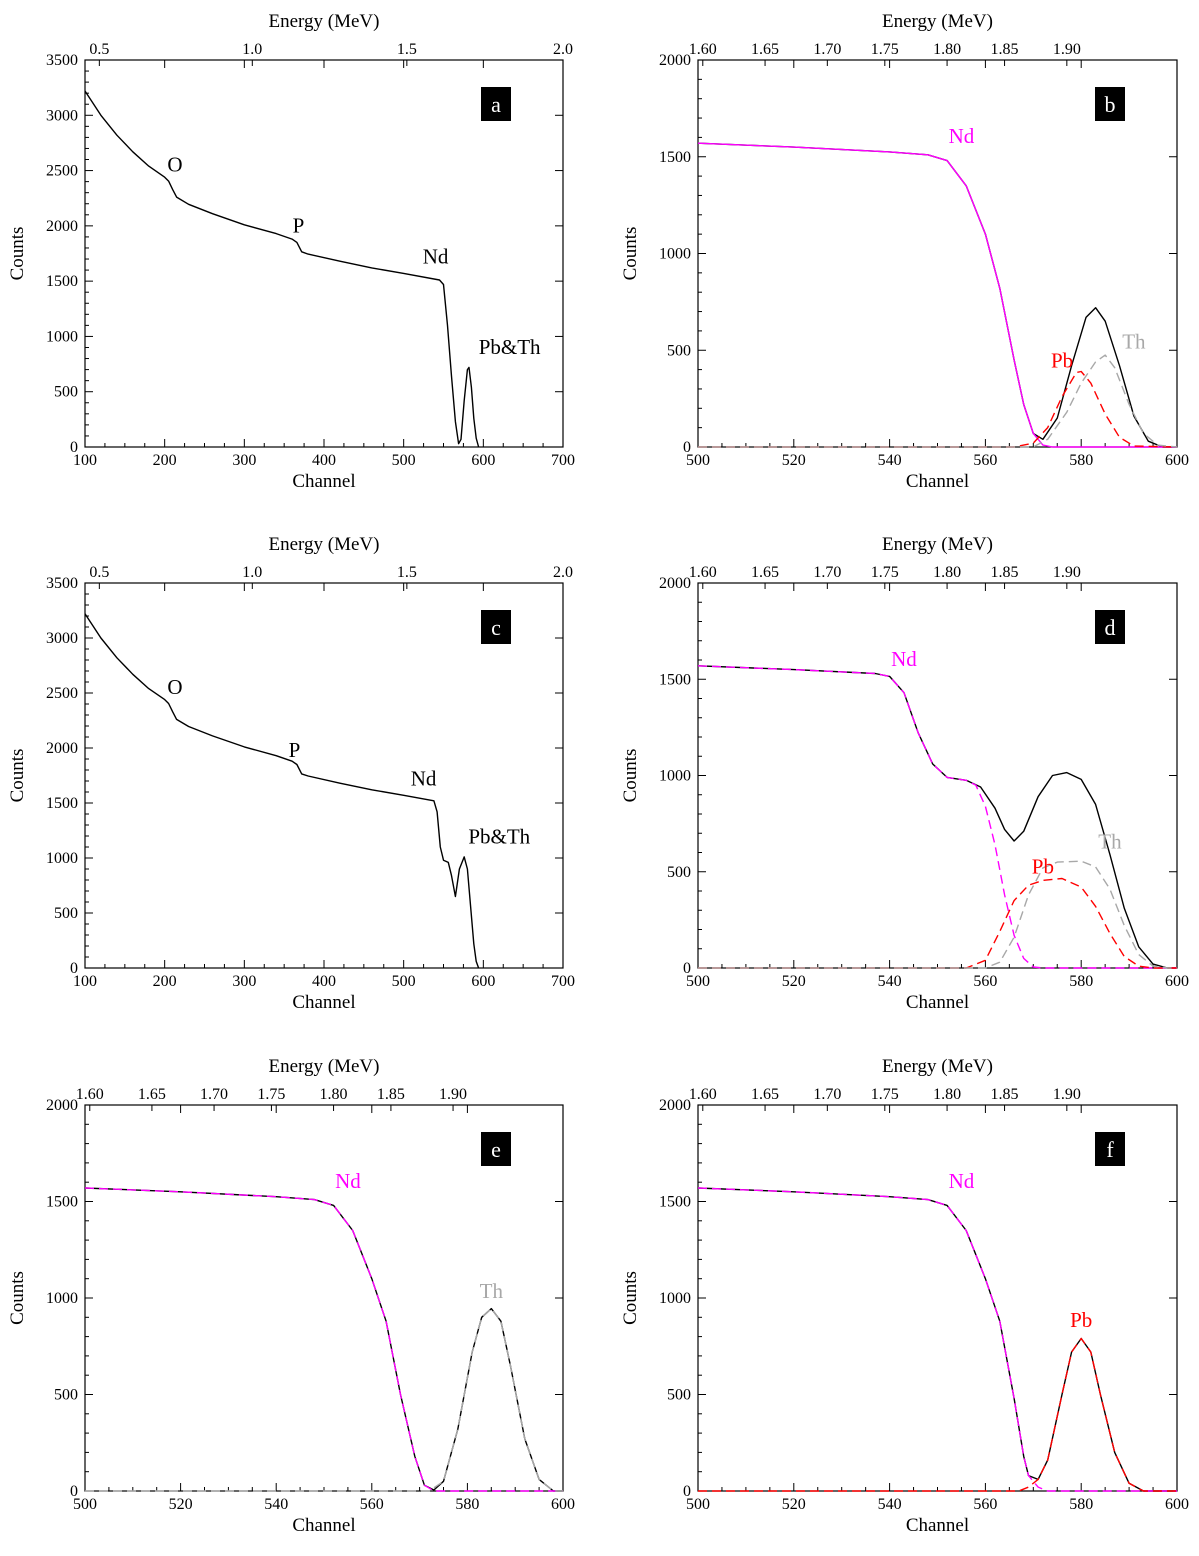 The width and height of the screenshot is (1199, 1556). What do you see at coordinates (453, 1094) in the screenshot?
I see `energy-tick-label: 1.90` at bounding box center [453, 1094].